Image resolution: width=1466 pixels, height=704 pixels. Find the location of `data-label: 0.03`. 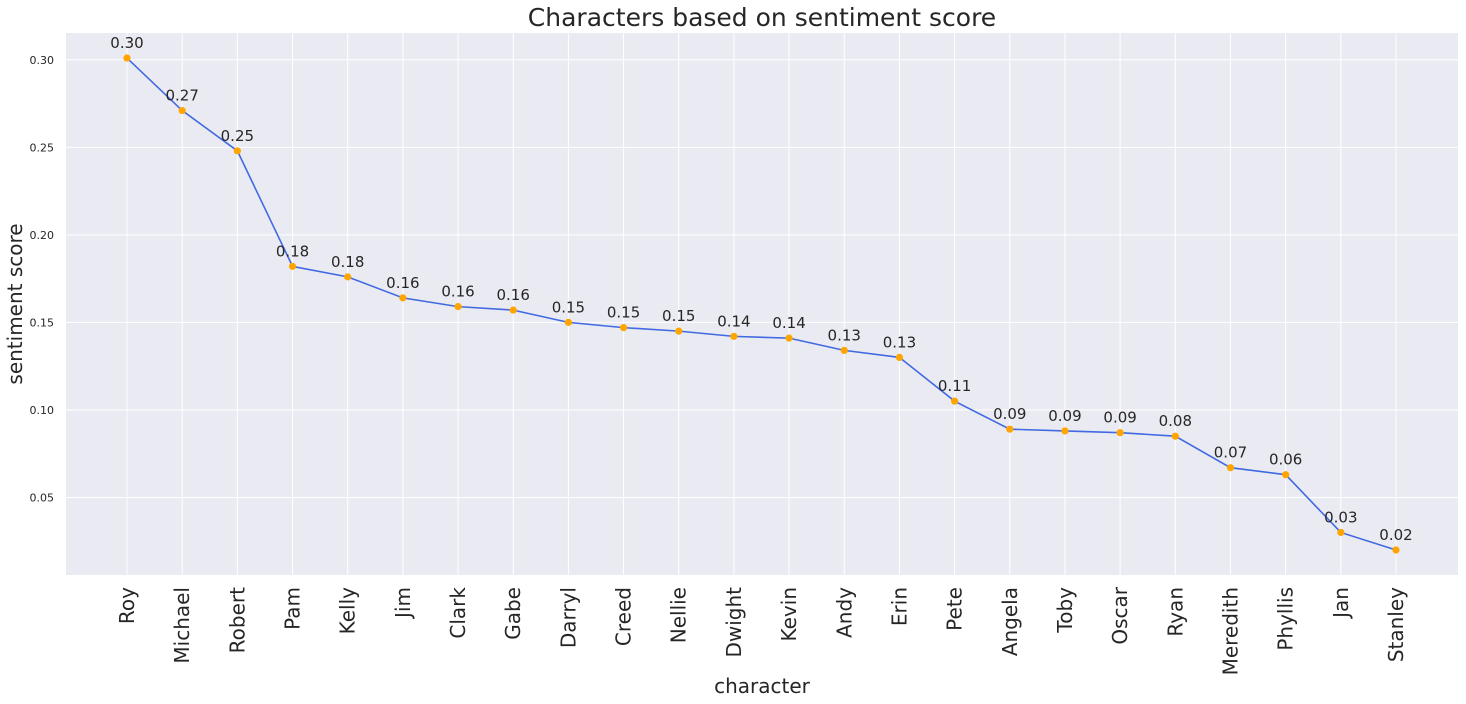

data-label: 0.03 is located at coordinates (1340, 517).